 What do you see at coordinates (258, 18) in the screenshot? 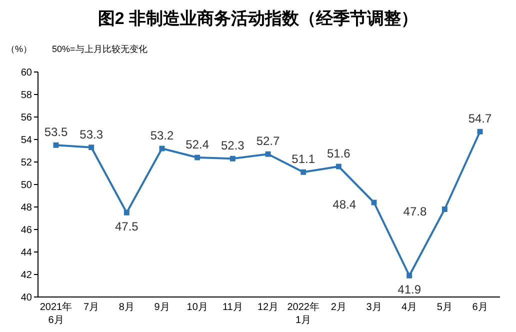
I see `chart-title: 图2 非制造业商务活动指数（经季节调整）` at bounding box center [258, 18].